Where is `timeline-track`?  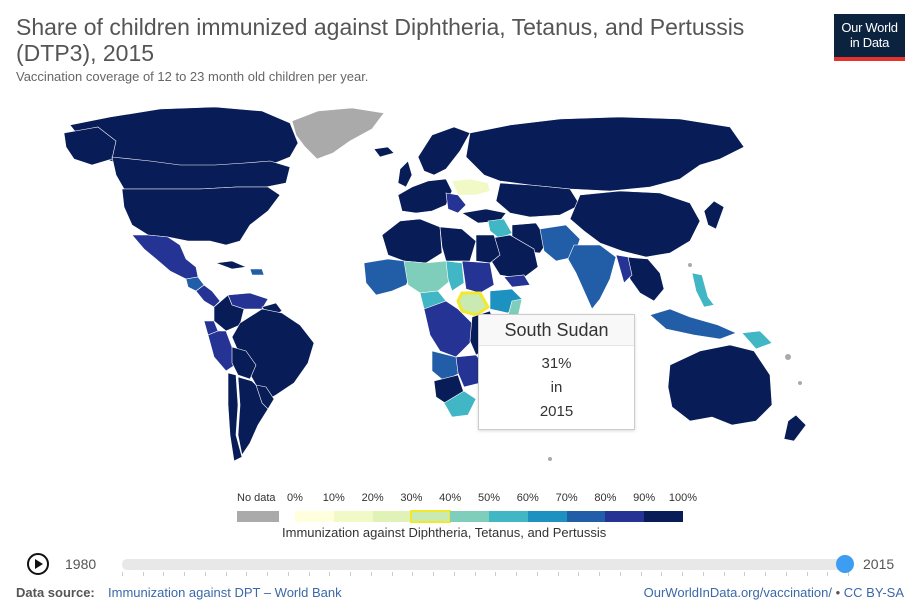
timeline-track is located at coordinates (485, 564).